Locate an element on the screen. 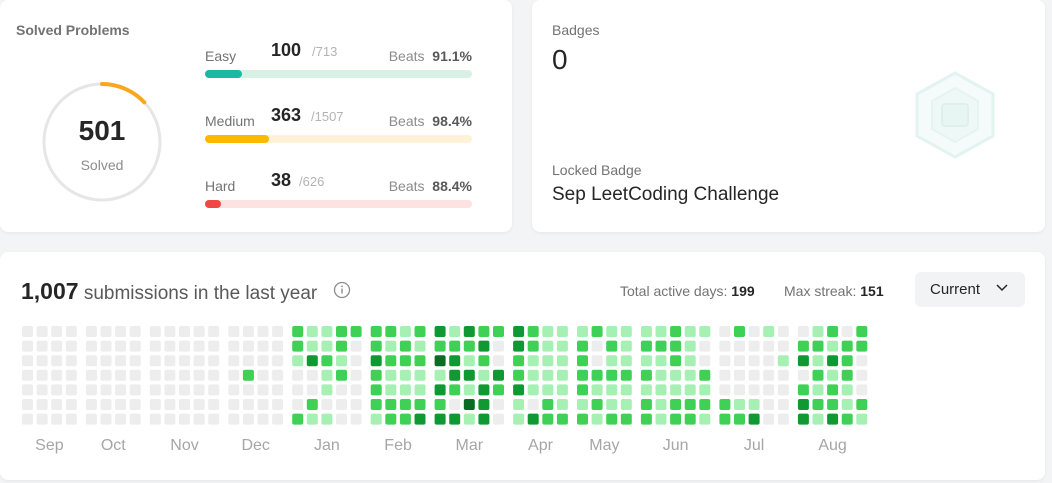  solved-label: Solved is located at coordinates (102, 165).